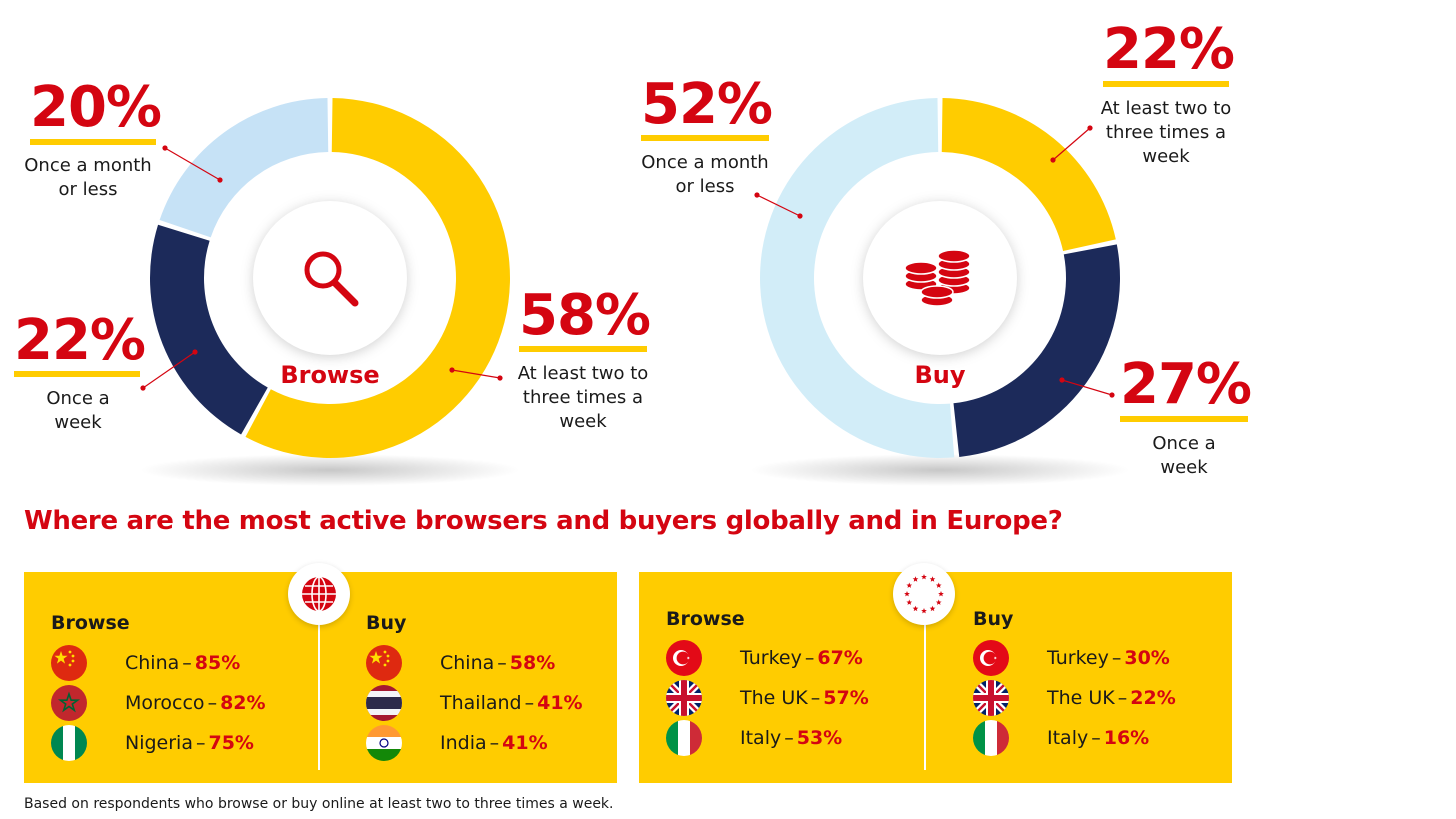 Image resolution: width=1456 pixels, height=819 pixels. Describe the element at coordinates (243, 703) in the screenshot. I see `country-value: 82%` at that location.